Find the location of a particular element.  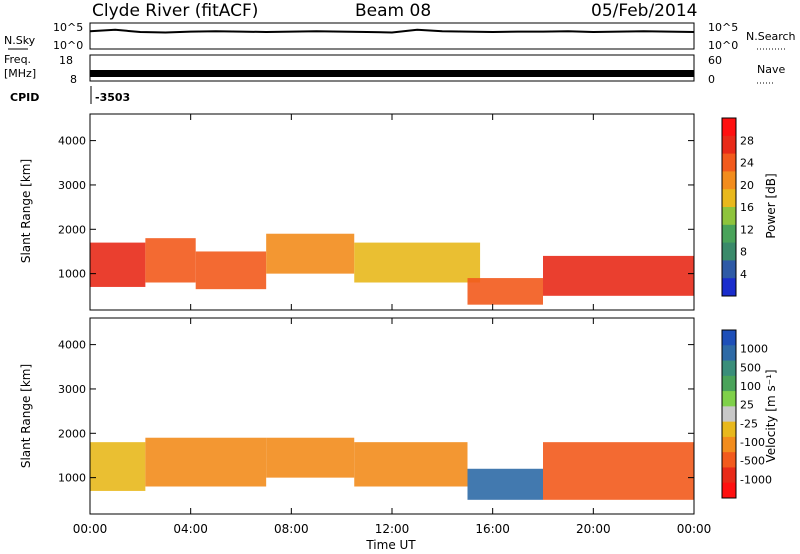

colorbar-tick-label: 20 is located at coordinates (747, 185).